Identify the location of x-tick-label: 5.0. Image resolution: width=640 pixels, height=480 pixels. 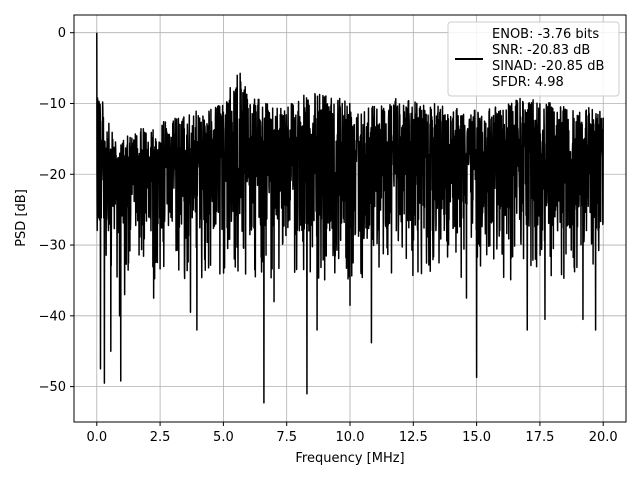
(223, 437).